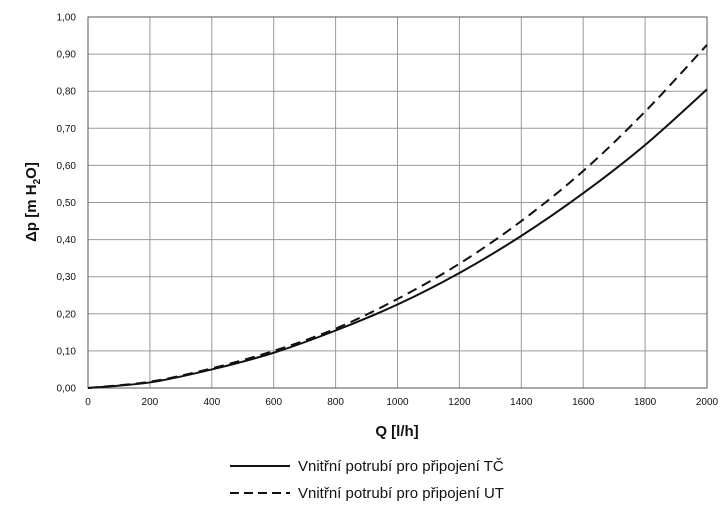 The height and width of the screenshot is (505, 720). What do you see at coordinates (33, 202) in the screenshot?
I see `y-axis-label: Δp [m H2O]` at bounding box center [33, 202].